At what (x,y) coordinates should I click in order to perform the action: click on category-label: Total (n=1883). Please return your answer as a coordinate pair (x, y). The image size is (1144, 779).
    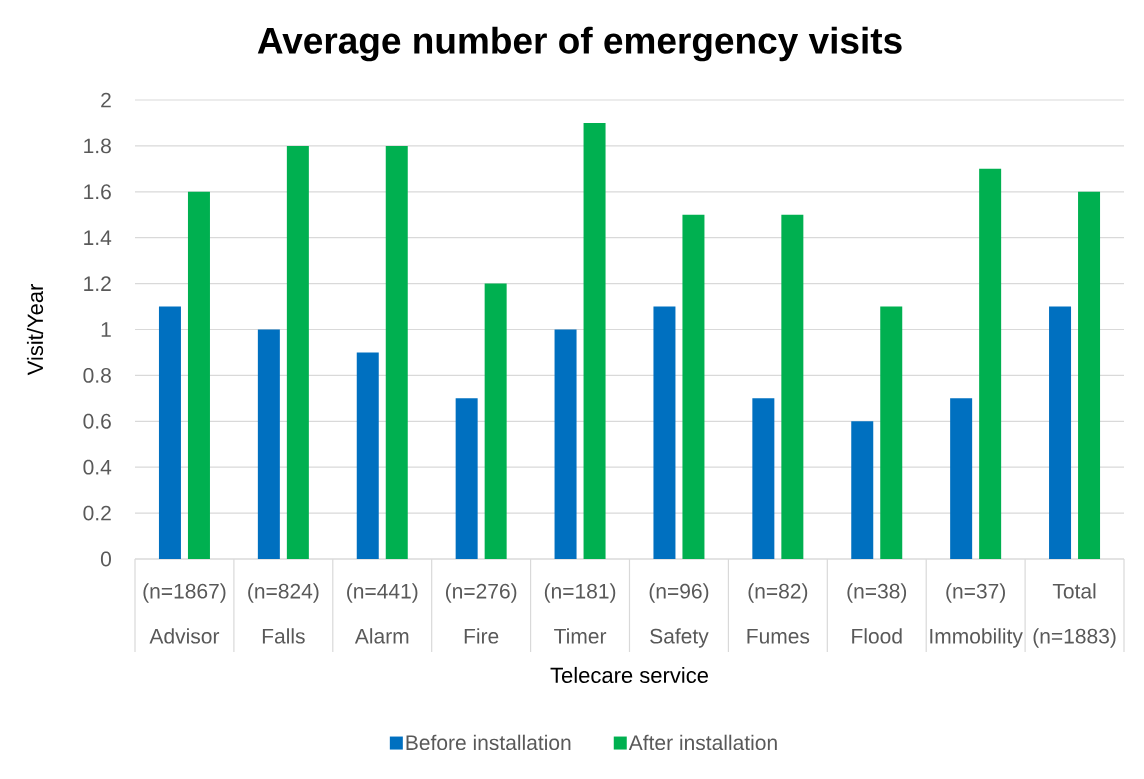
    Looking at the image, I should click on (1074, 615).